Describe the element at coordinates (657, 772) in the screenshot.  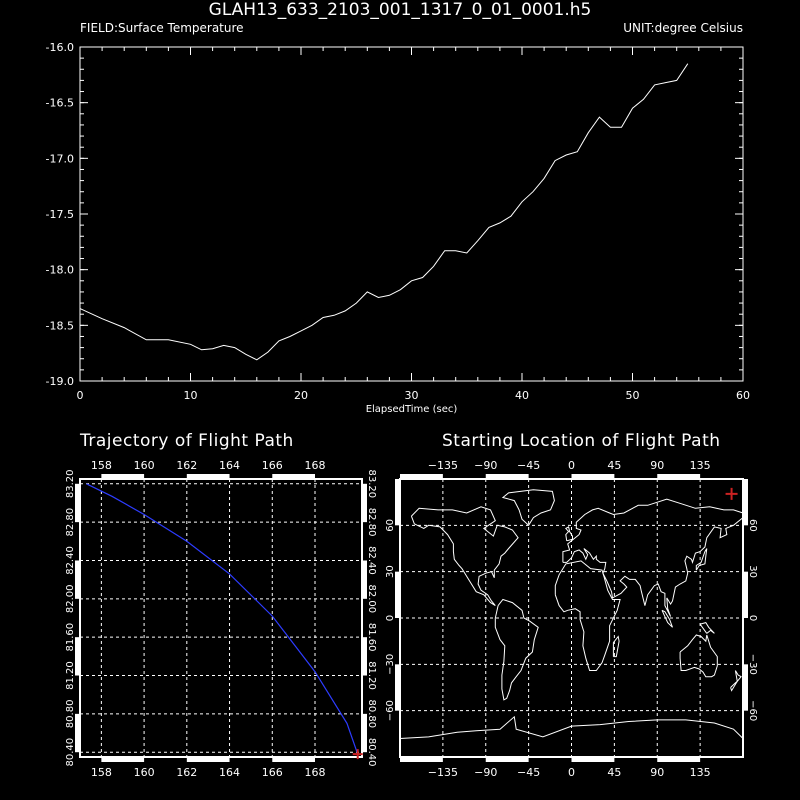
I see `lon-label-bottom: 90` at that location.